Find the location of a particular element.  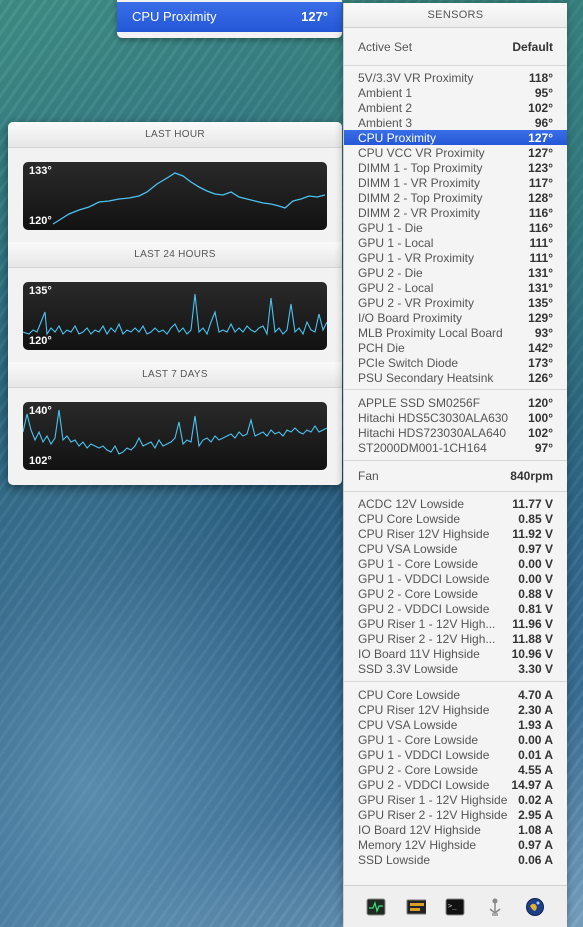

current-sensor-popup: CPU Proximity 127° is located at coordinates (229, 19).